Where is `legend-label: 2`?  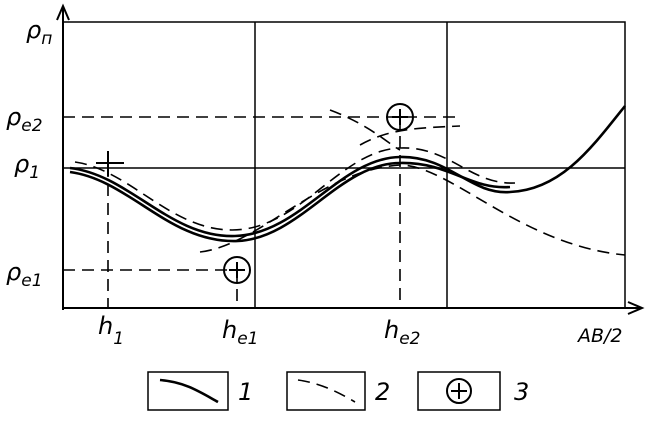
legend-label: 2 is located at coordinates (382, 392).